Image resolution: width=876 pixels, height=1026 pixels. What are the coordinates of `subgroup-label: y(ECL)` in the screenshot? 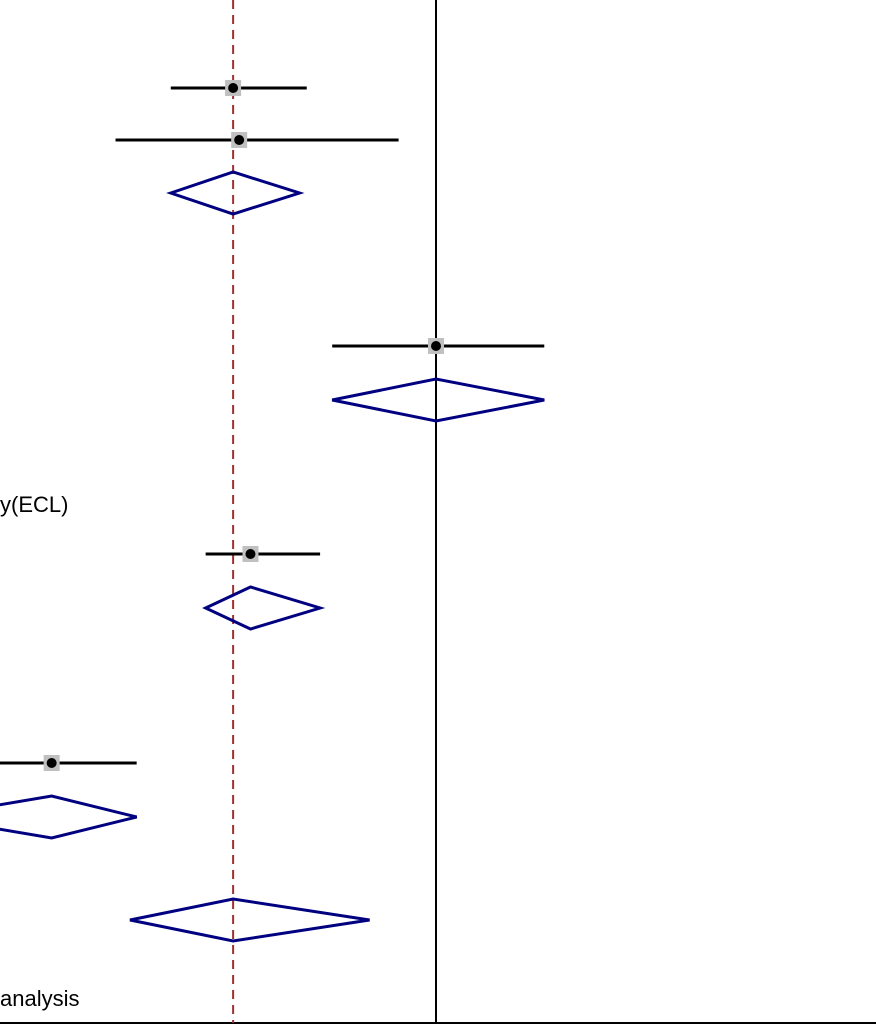 It's located at (34, 504).